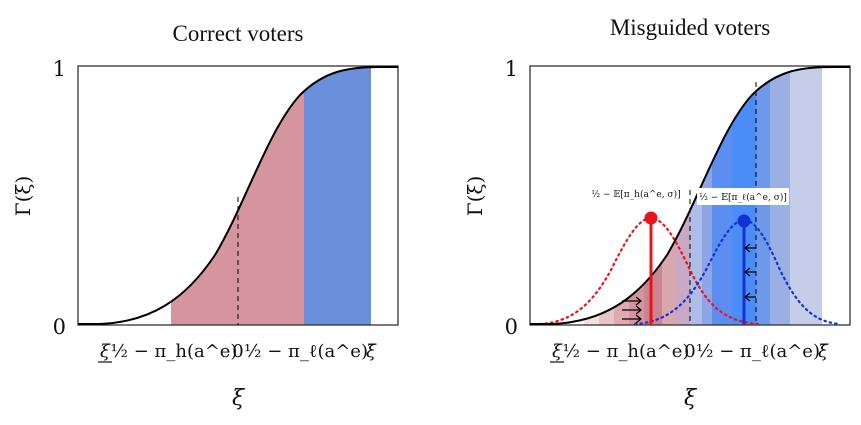 The height and width of the screenshot is (425, 861). I want to click on red-annotation-bg, so click(636, 193).